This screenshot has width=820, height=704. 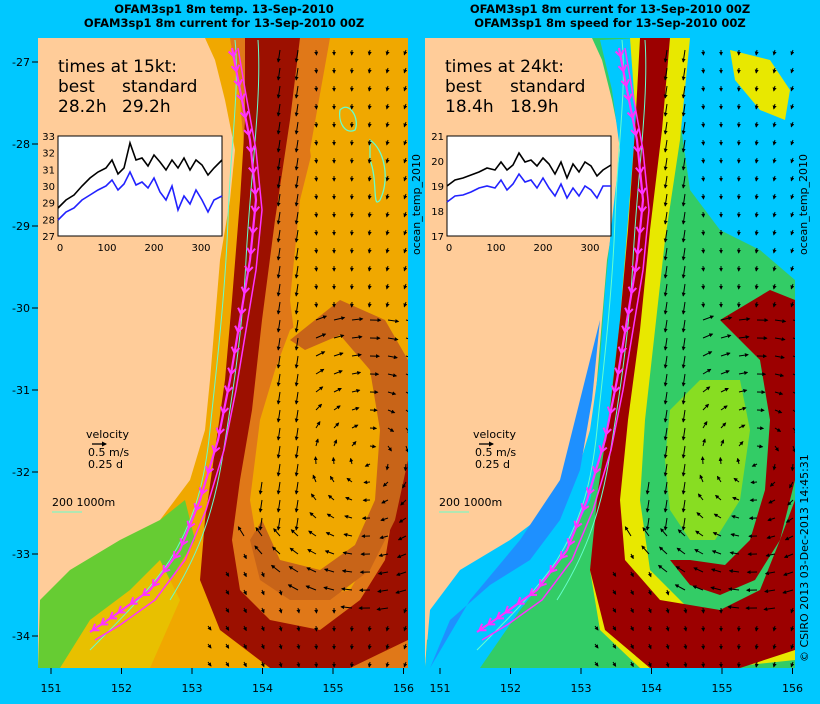 I want to click on left-col-standard: standard, so click(x=159, y=87).